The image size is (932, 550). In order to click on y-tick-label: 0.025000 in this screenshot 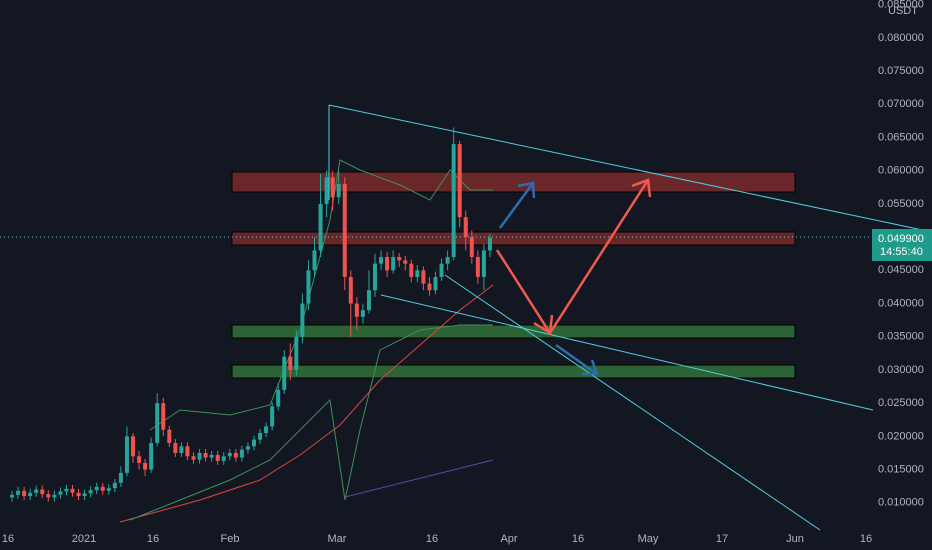, I will do `click(901, 403)`.